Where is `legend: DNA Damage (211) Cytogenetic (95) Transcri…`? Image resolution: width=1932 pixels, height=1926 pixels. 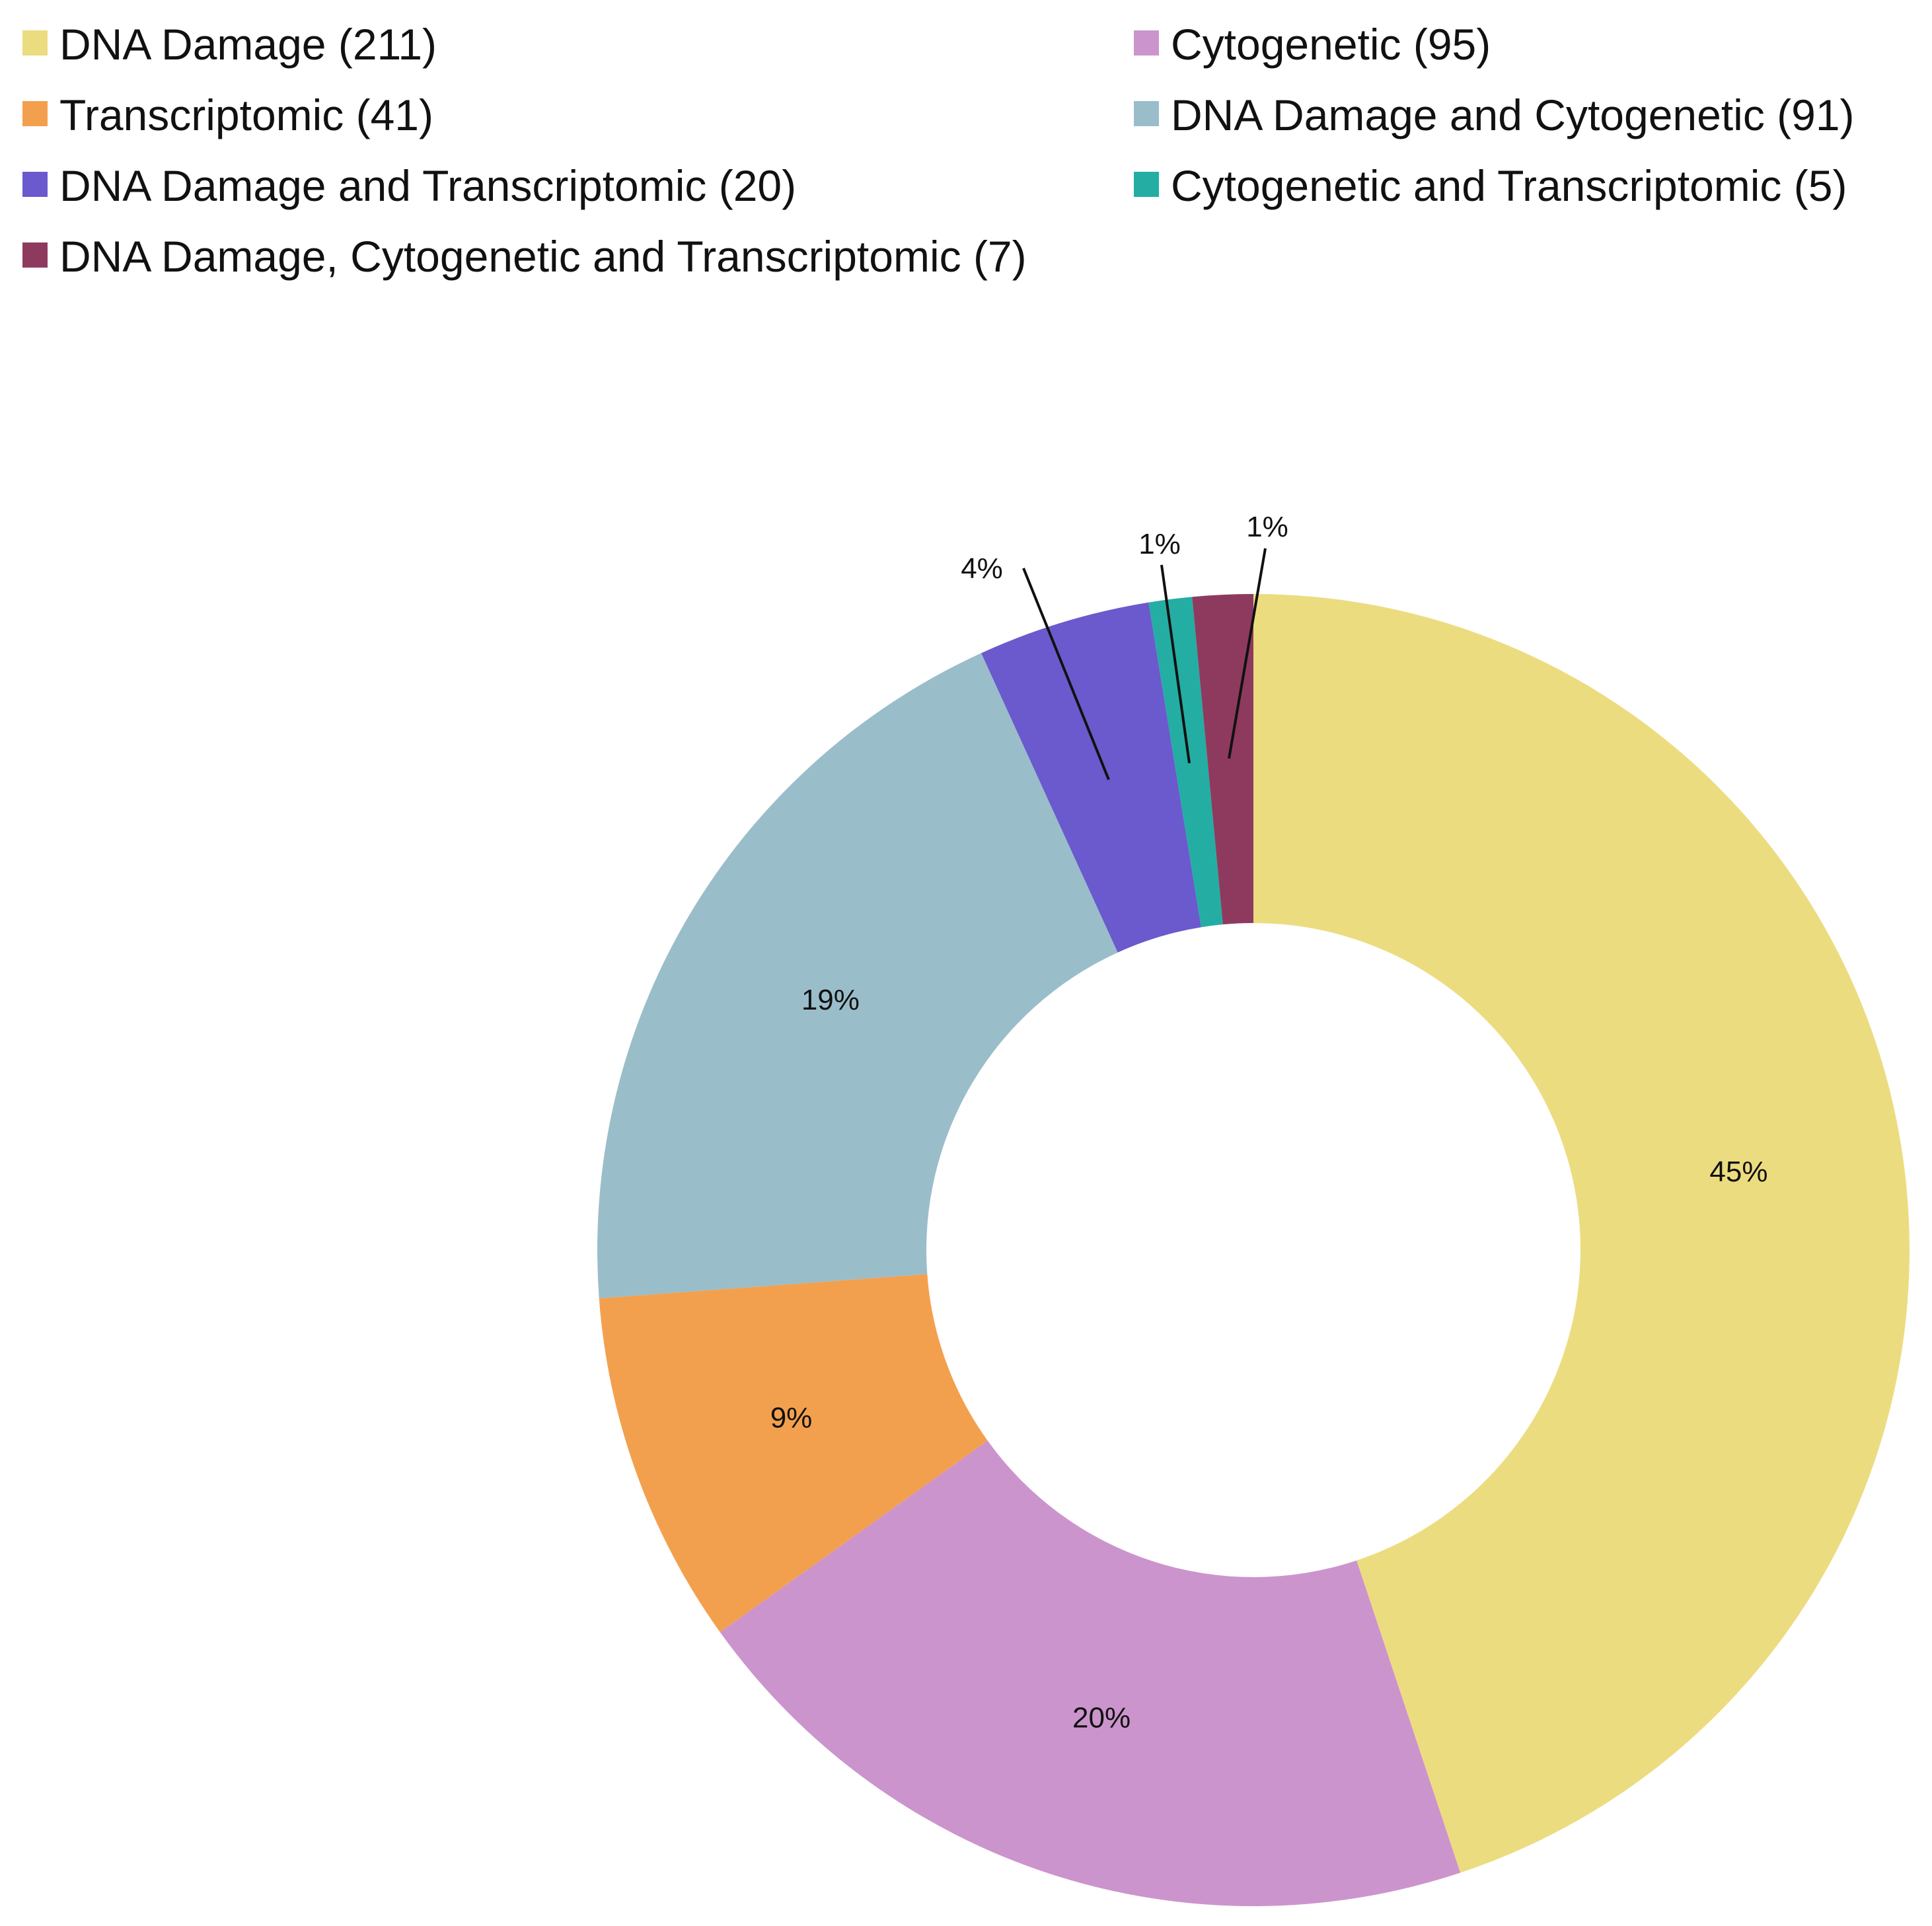
legend: DNA Damage (211) Cytogenetic (95) Transcri… is located at coordinates (938, 150).